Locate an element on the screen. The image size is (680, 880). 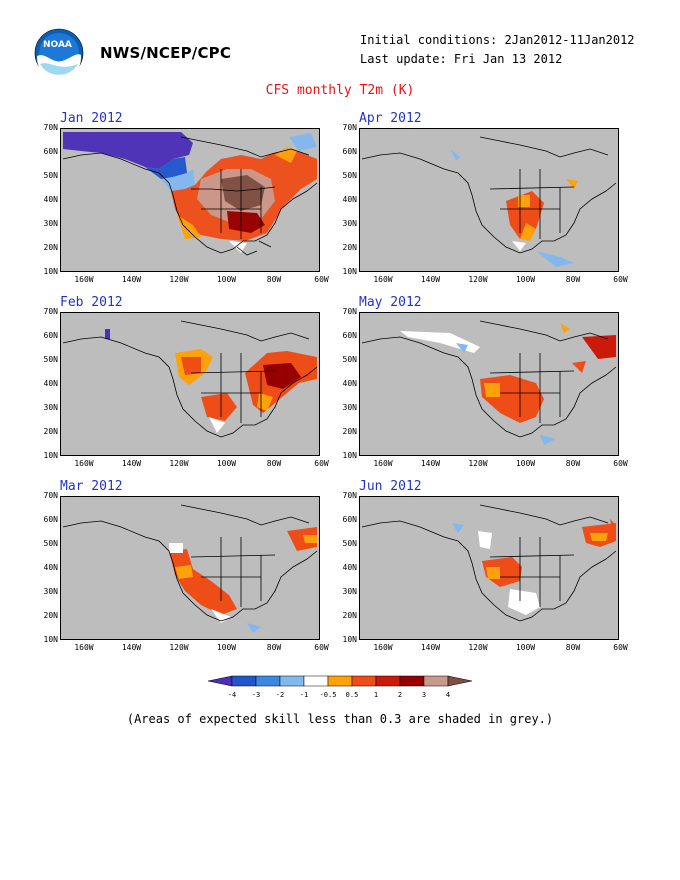
colorbar-label: 2 is located at coordinates (400, 695).